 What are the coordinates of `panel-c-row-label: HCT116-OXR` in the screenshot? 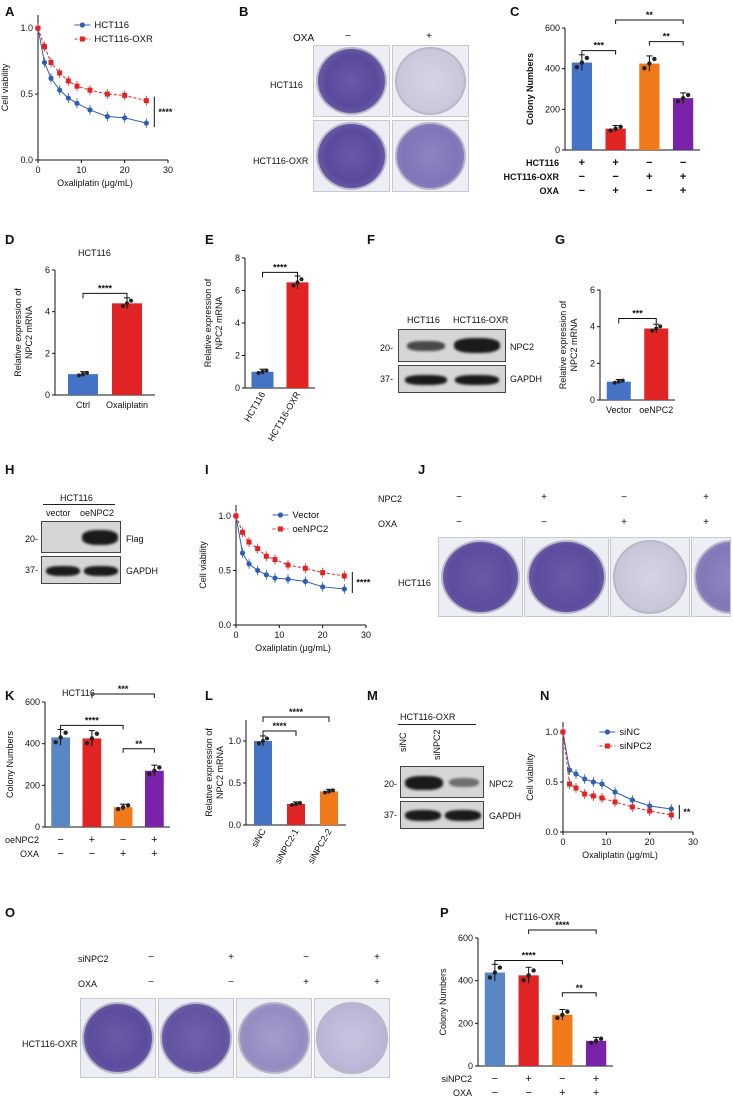 It's located at (531, 177).